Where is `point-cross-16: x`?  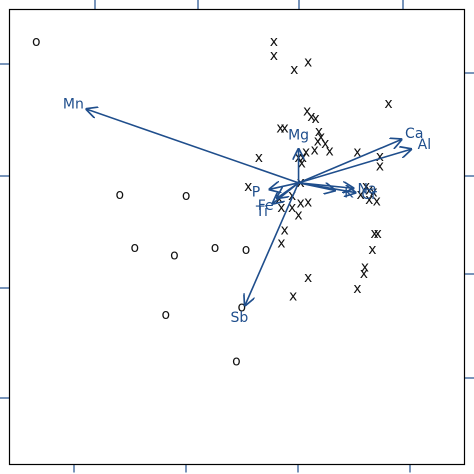
point-cross-16: x is located at coordinates (329, 151).